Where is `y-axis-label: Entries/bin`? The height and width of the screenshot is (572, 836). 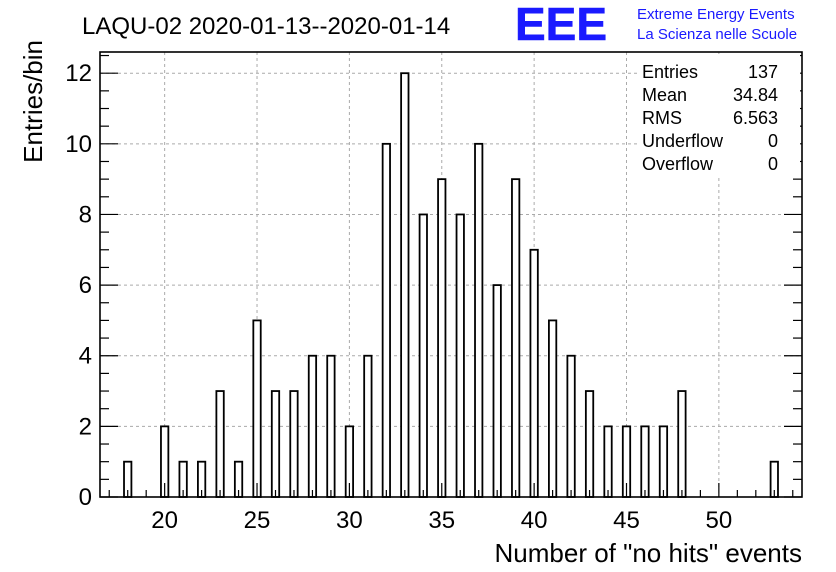 y-axis-label: Entries/bin is located at coordinates (33, 101).